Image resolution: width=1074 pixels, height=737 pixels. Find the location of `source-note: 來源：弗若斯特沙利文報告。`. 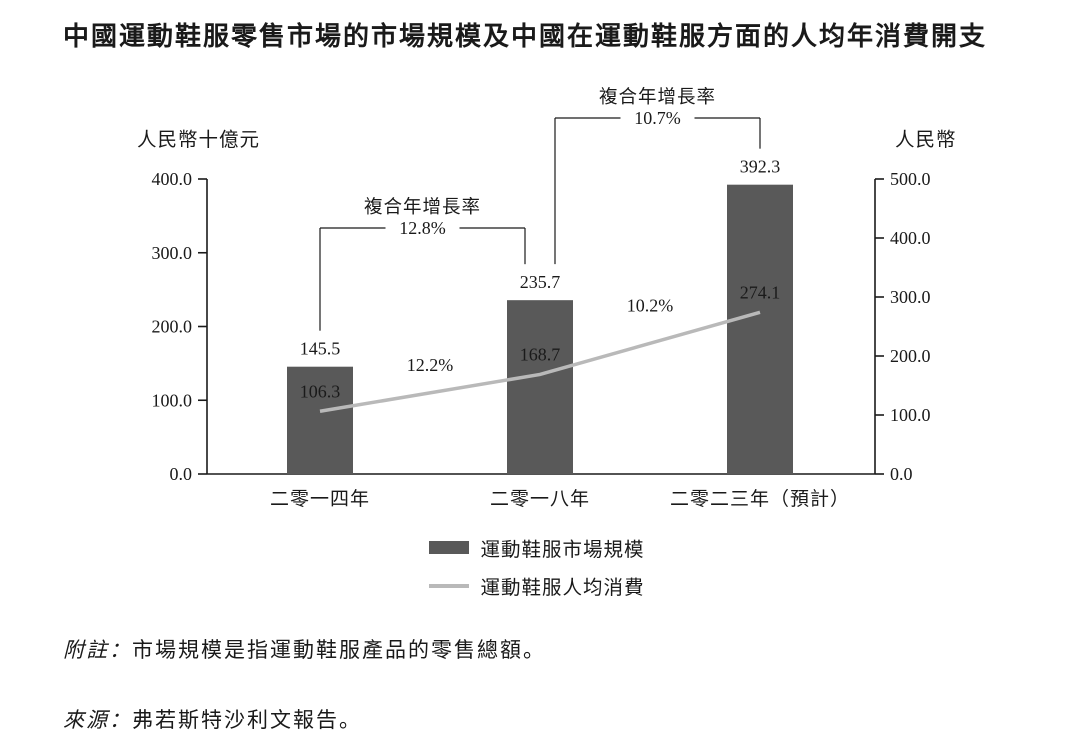

source-note: 來源：弗若斯特沙利文報告。 is located at coordinates (568, 719).